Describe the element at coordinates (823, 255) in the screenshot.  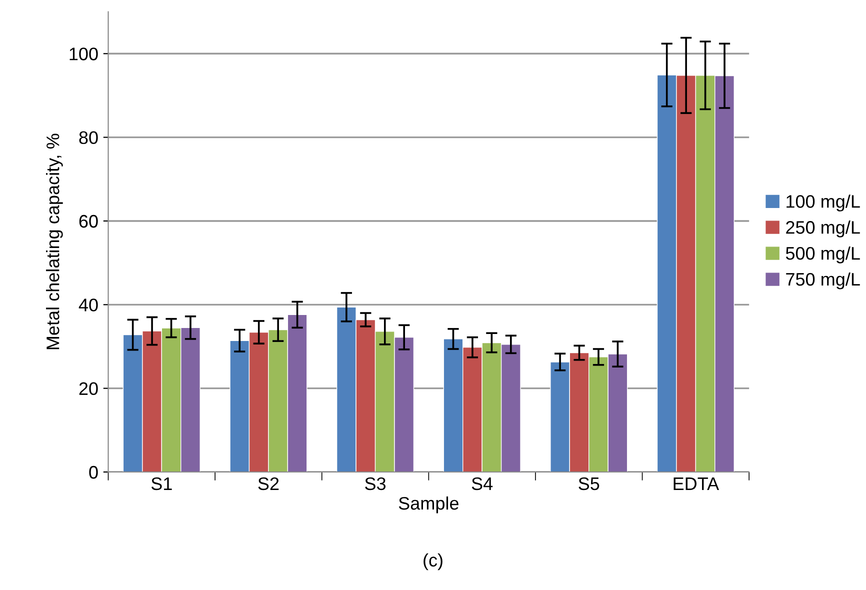
I see `legend-label: 500 mg/L` at that location.